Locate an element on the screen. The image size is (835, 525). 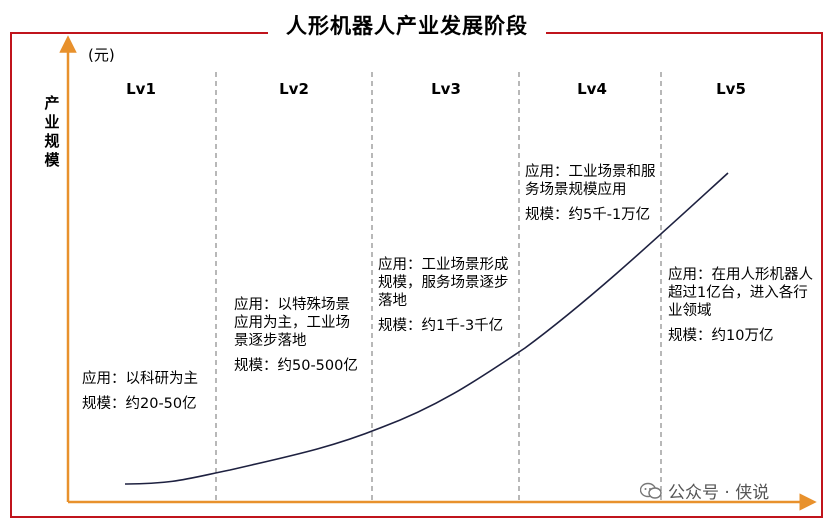
level-label-5: Lv5 is located at coordinates (731, 89).